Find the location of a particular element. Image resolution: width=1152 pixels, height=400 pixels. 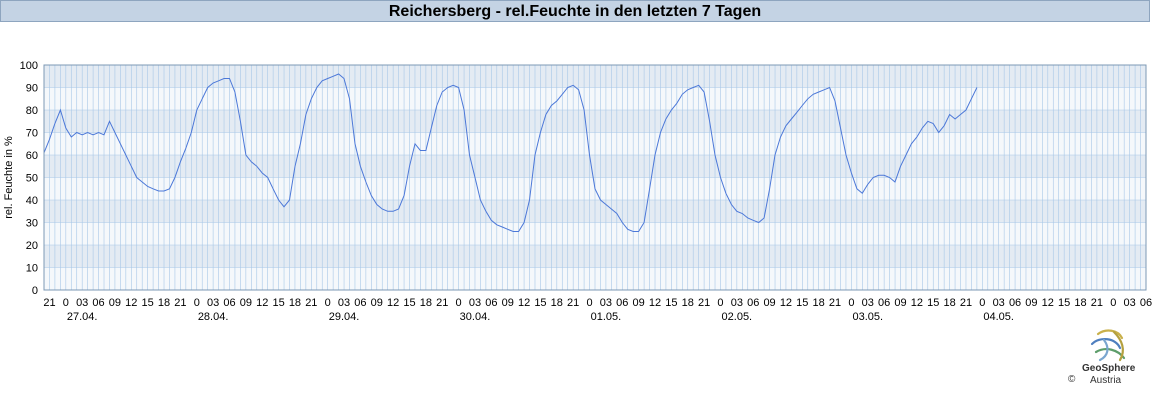

y-tick-label: 70 is located at coordinates (32, 134).